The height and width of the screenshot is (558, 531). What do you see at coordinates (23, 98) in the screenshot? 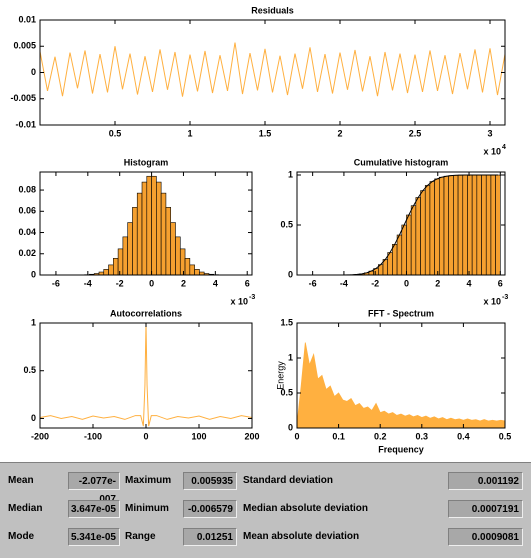
I see `y-tick-label: -0.005` at bounding box center [23, 98].